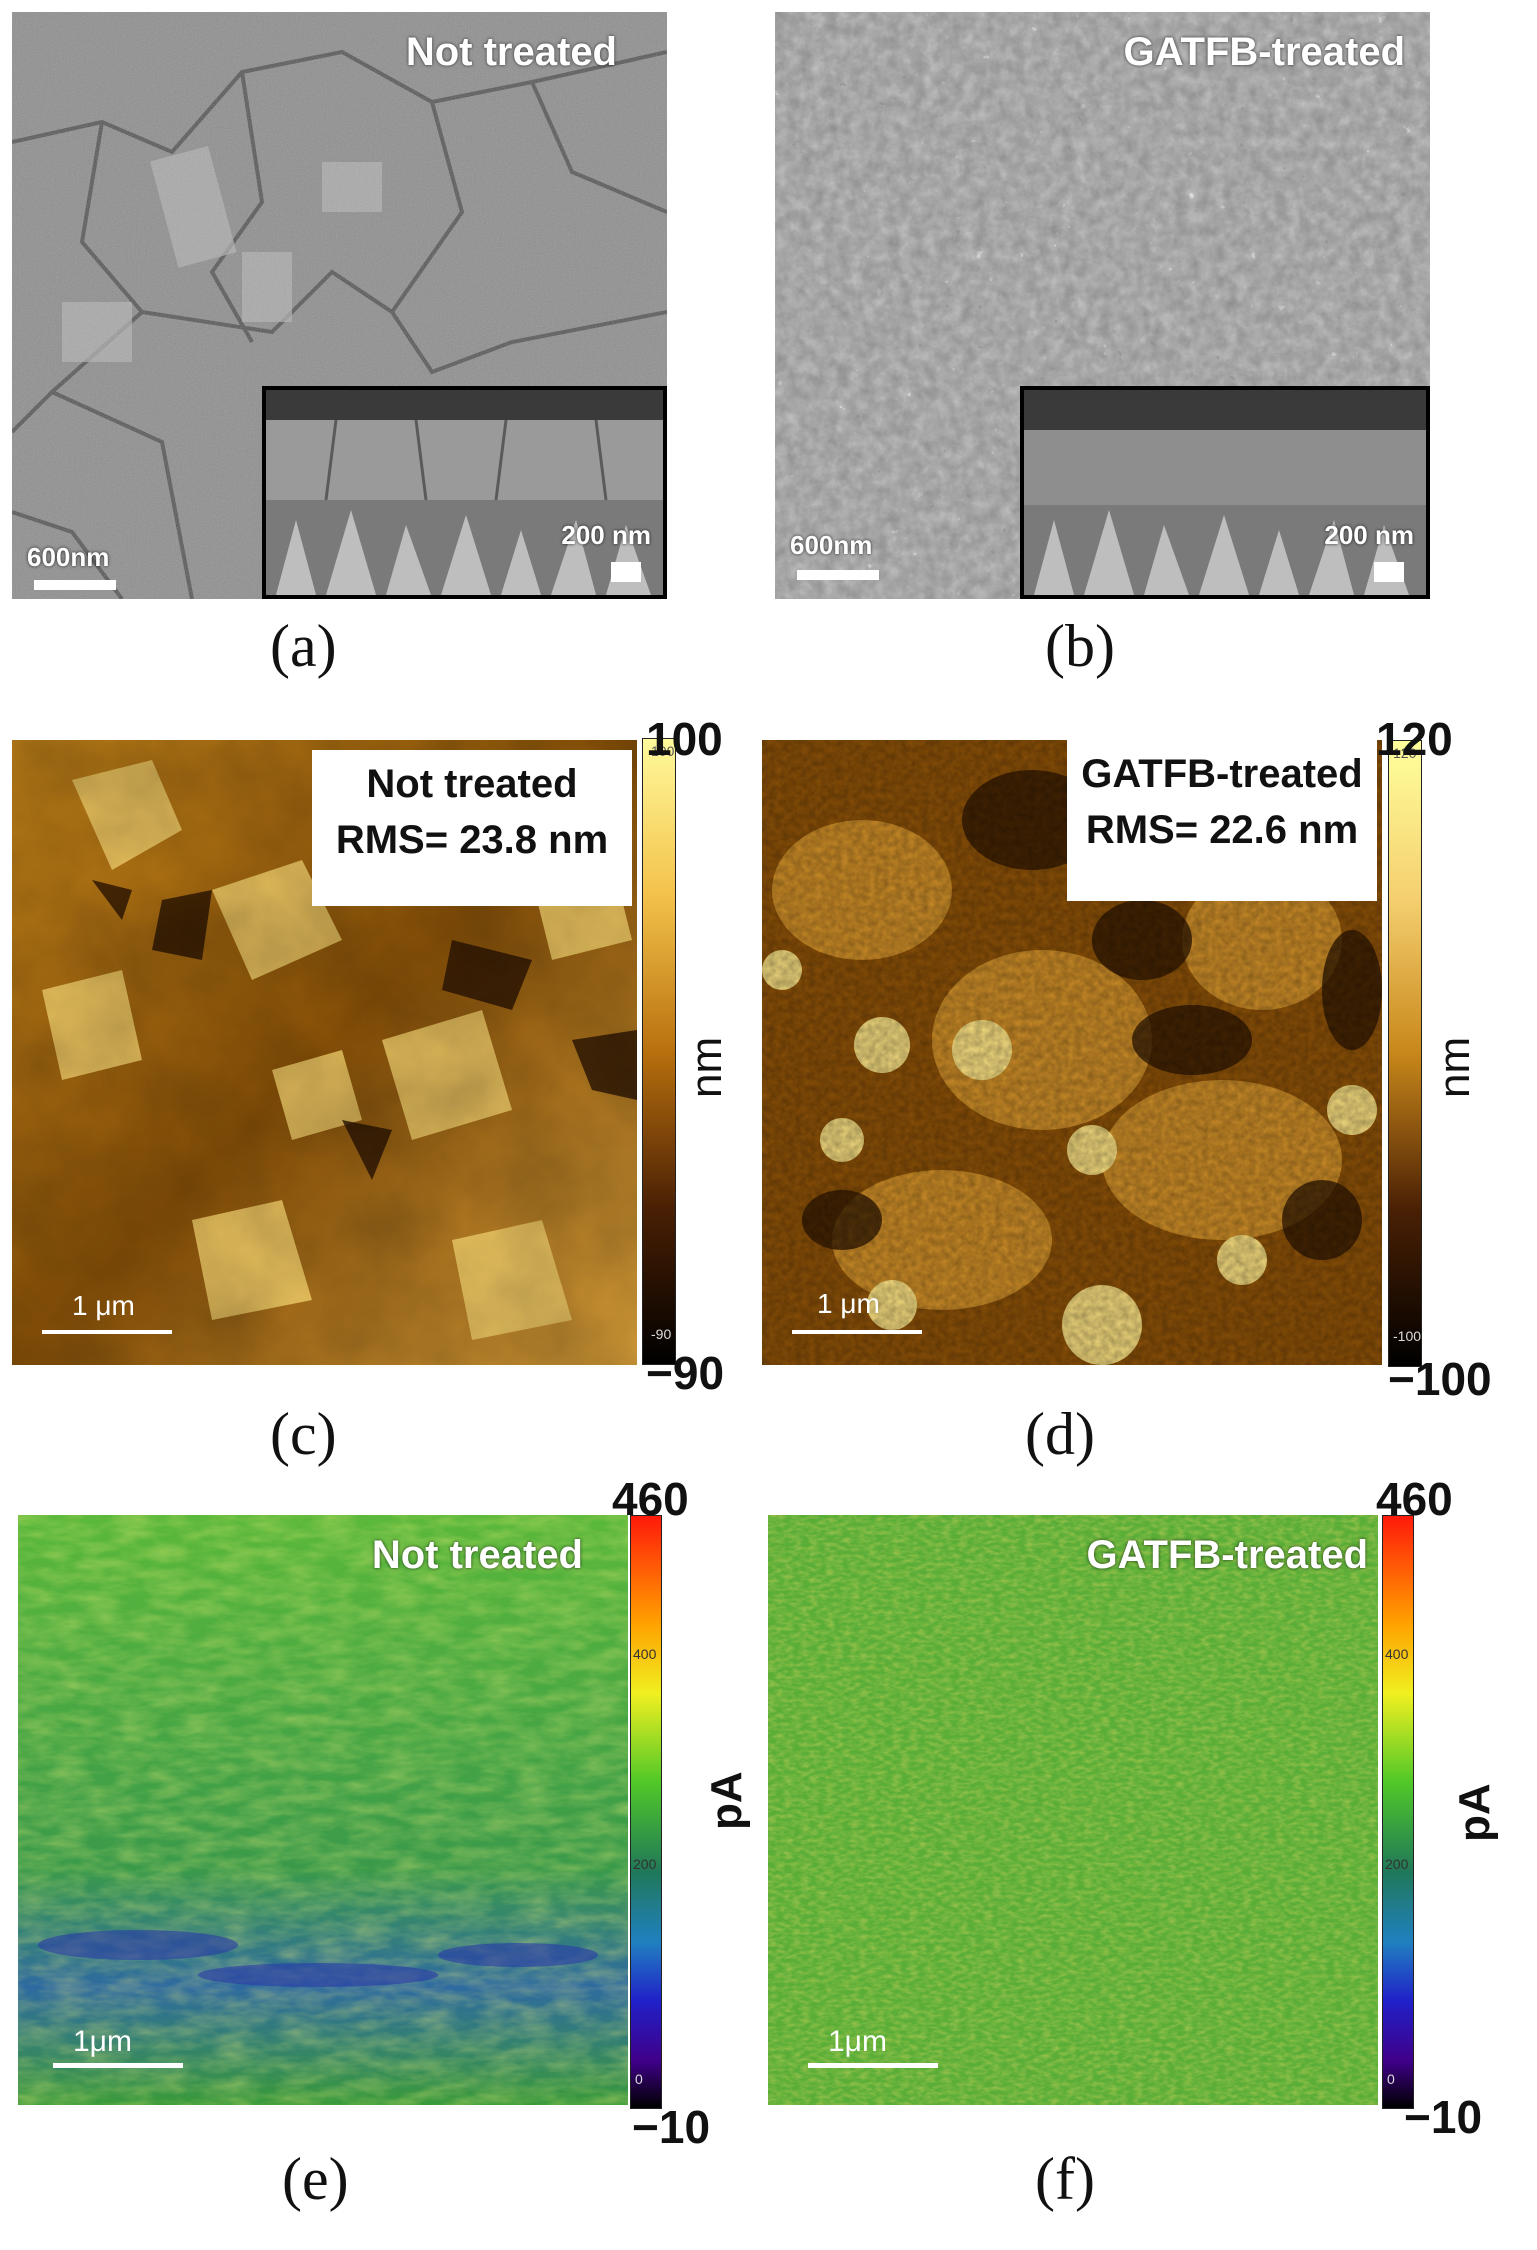 This screenshot has width=1537, height=2250. I want to click on colorbar-e: 400 200 0, so click(646, 1812).